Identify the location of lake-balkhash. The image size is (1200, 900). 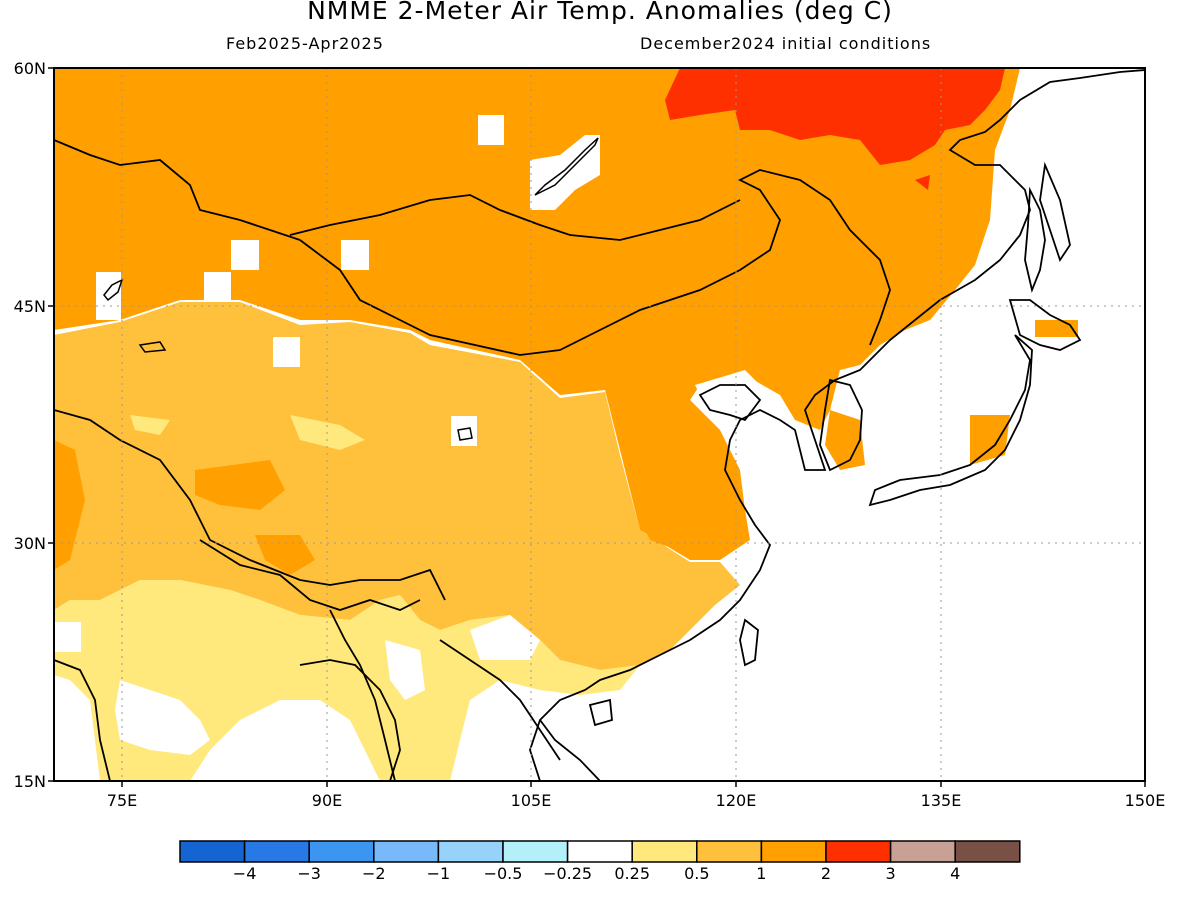
(113, 290).